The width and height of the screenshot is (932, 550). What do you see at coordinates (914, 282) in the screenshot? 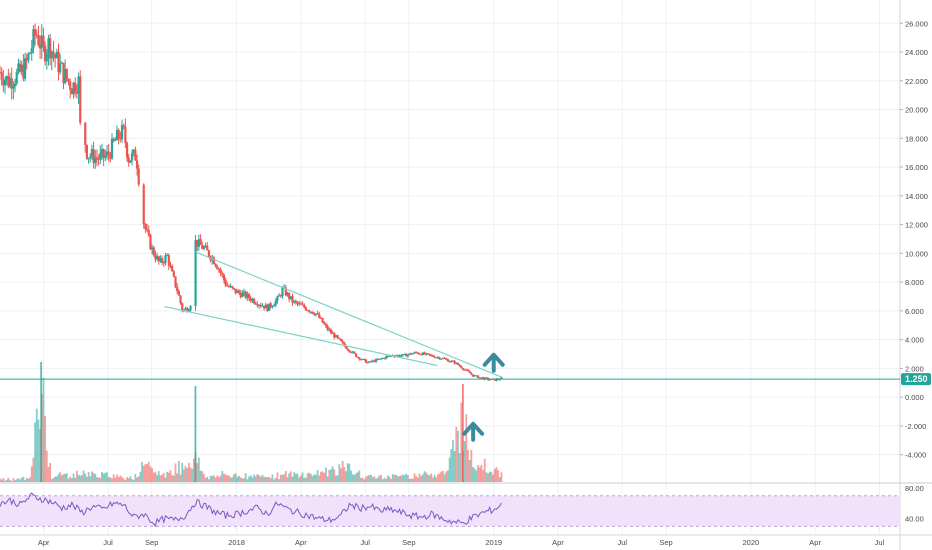
I see `price-tick-label: 8.000` at bounding box center [914, 282].